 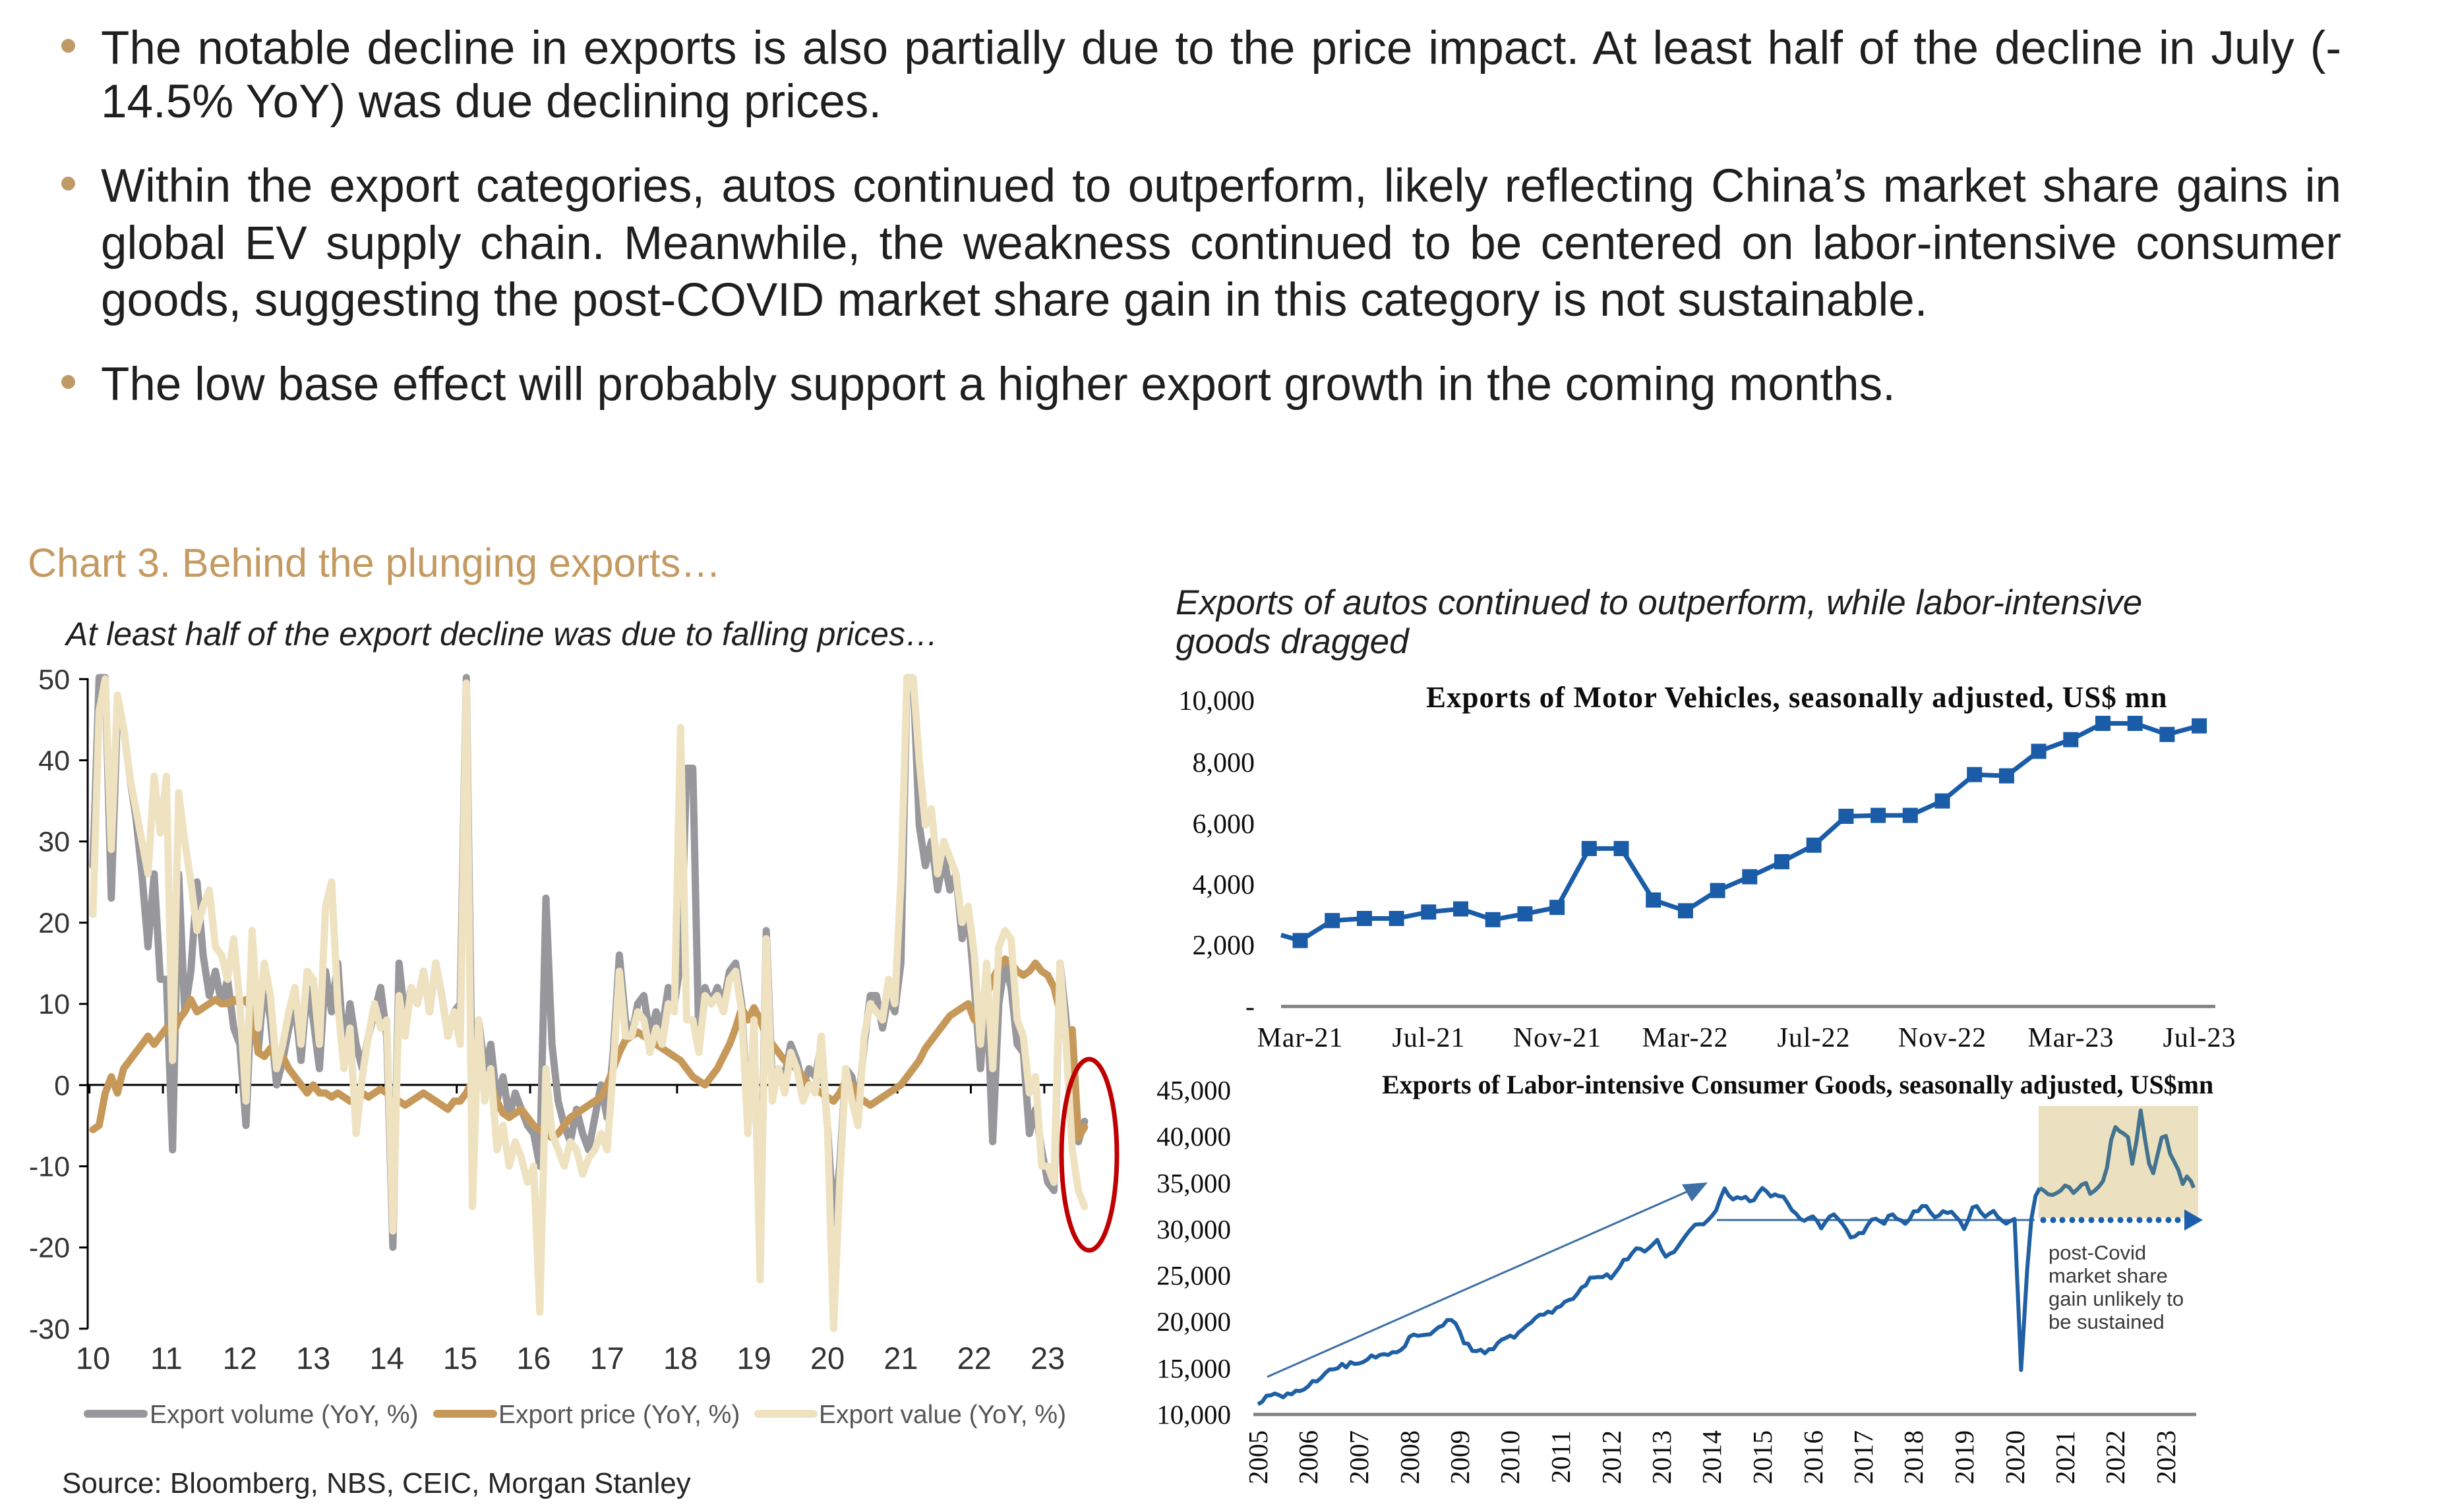 I want to click on svg-text: 8,000, so click(x=1224, y=763).